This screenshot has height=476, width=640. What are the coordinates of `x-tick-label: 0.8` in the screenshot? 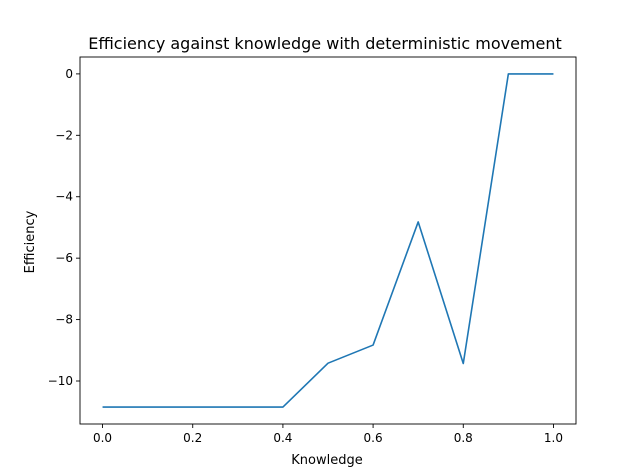 It's located at (463, 438).